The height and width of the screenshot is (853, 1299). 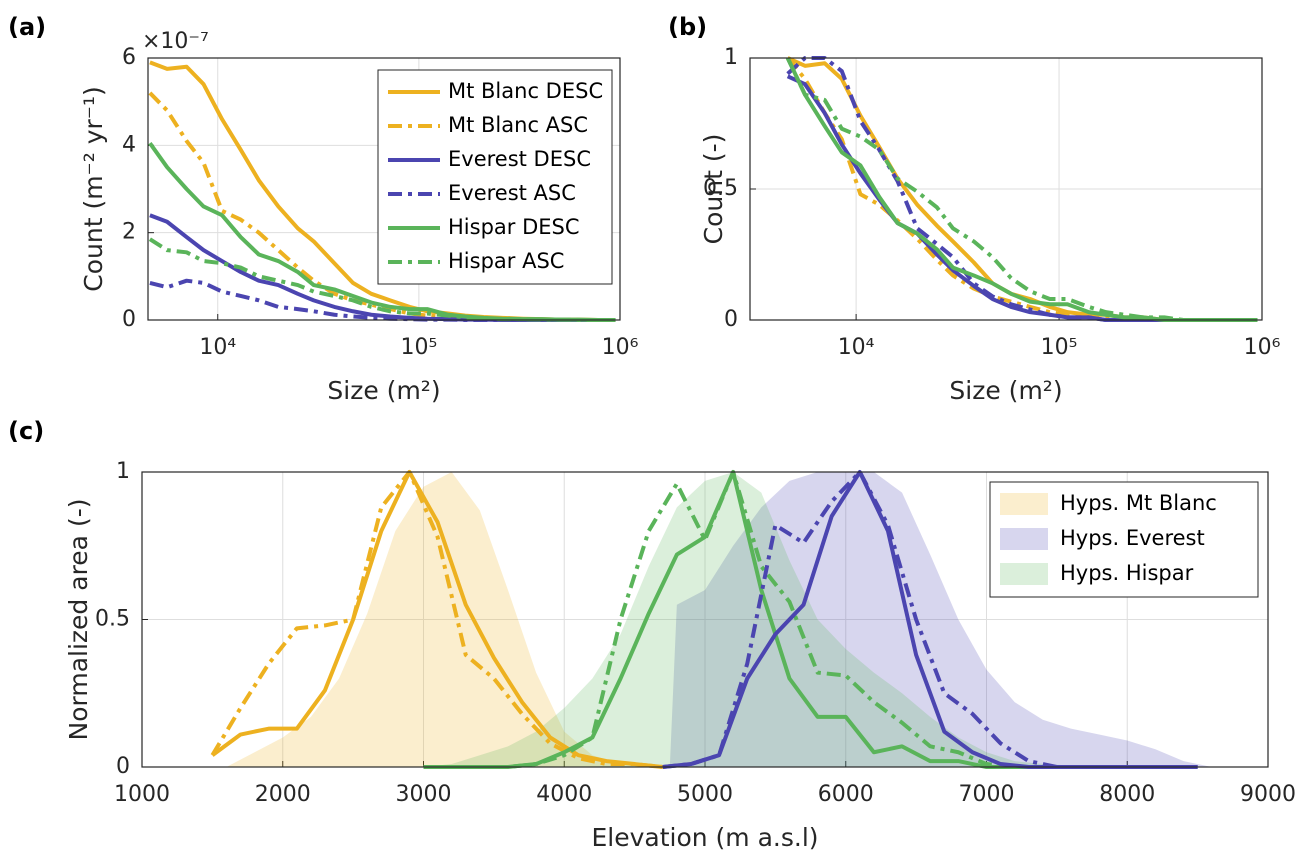 I want to click on y-tick-label: 4, so click(x=129, y=144).